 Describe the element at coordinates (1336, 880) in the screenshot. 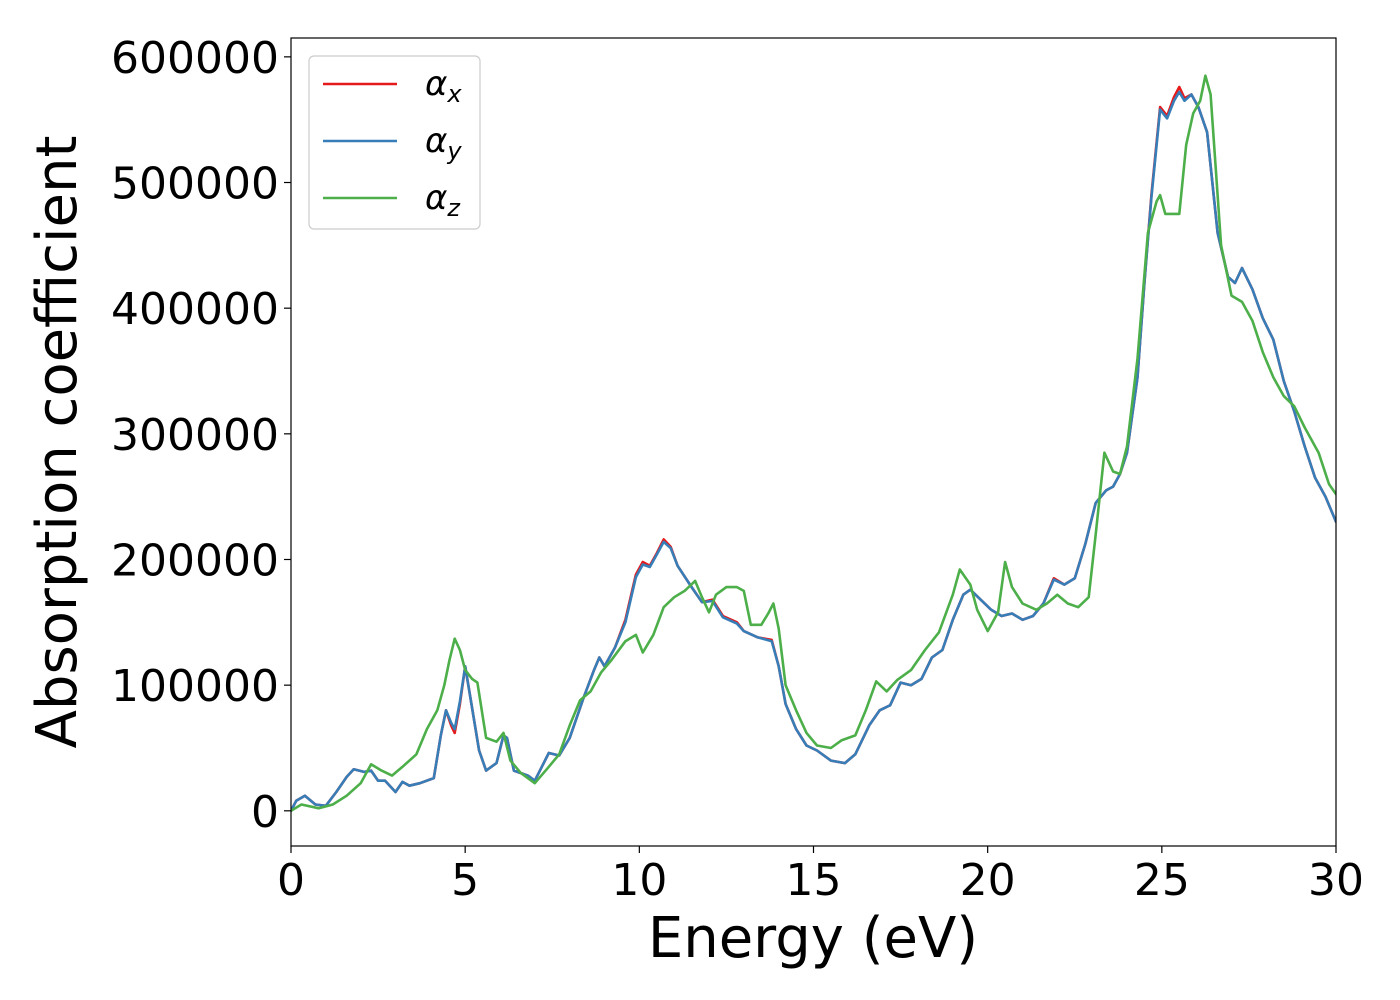

I see `x-tick-label: 30` at that location.